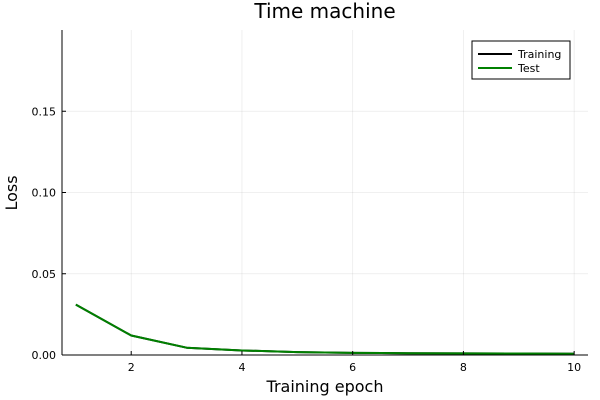 This screenshot has height=400, width=600. What do you see at coordinates (44, 111) in the screenshot?
I see `y-tick-label: 0.15` at bounding box center [44, 111].